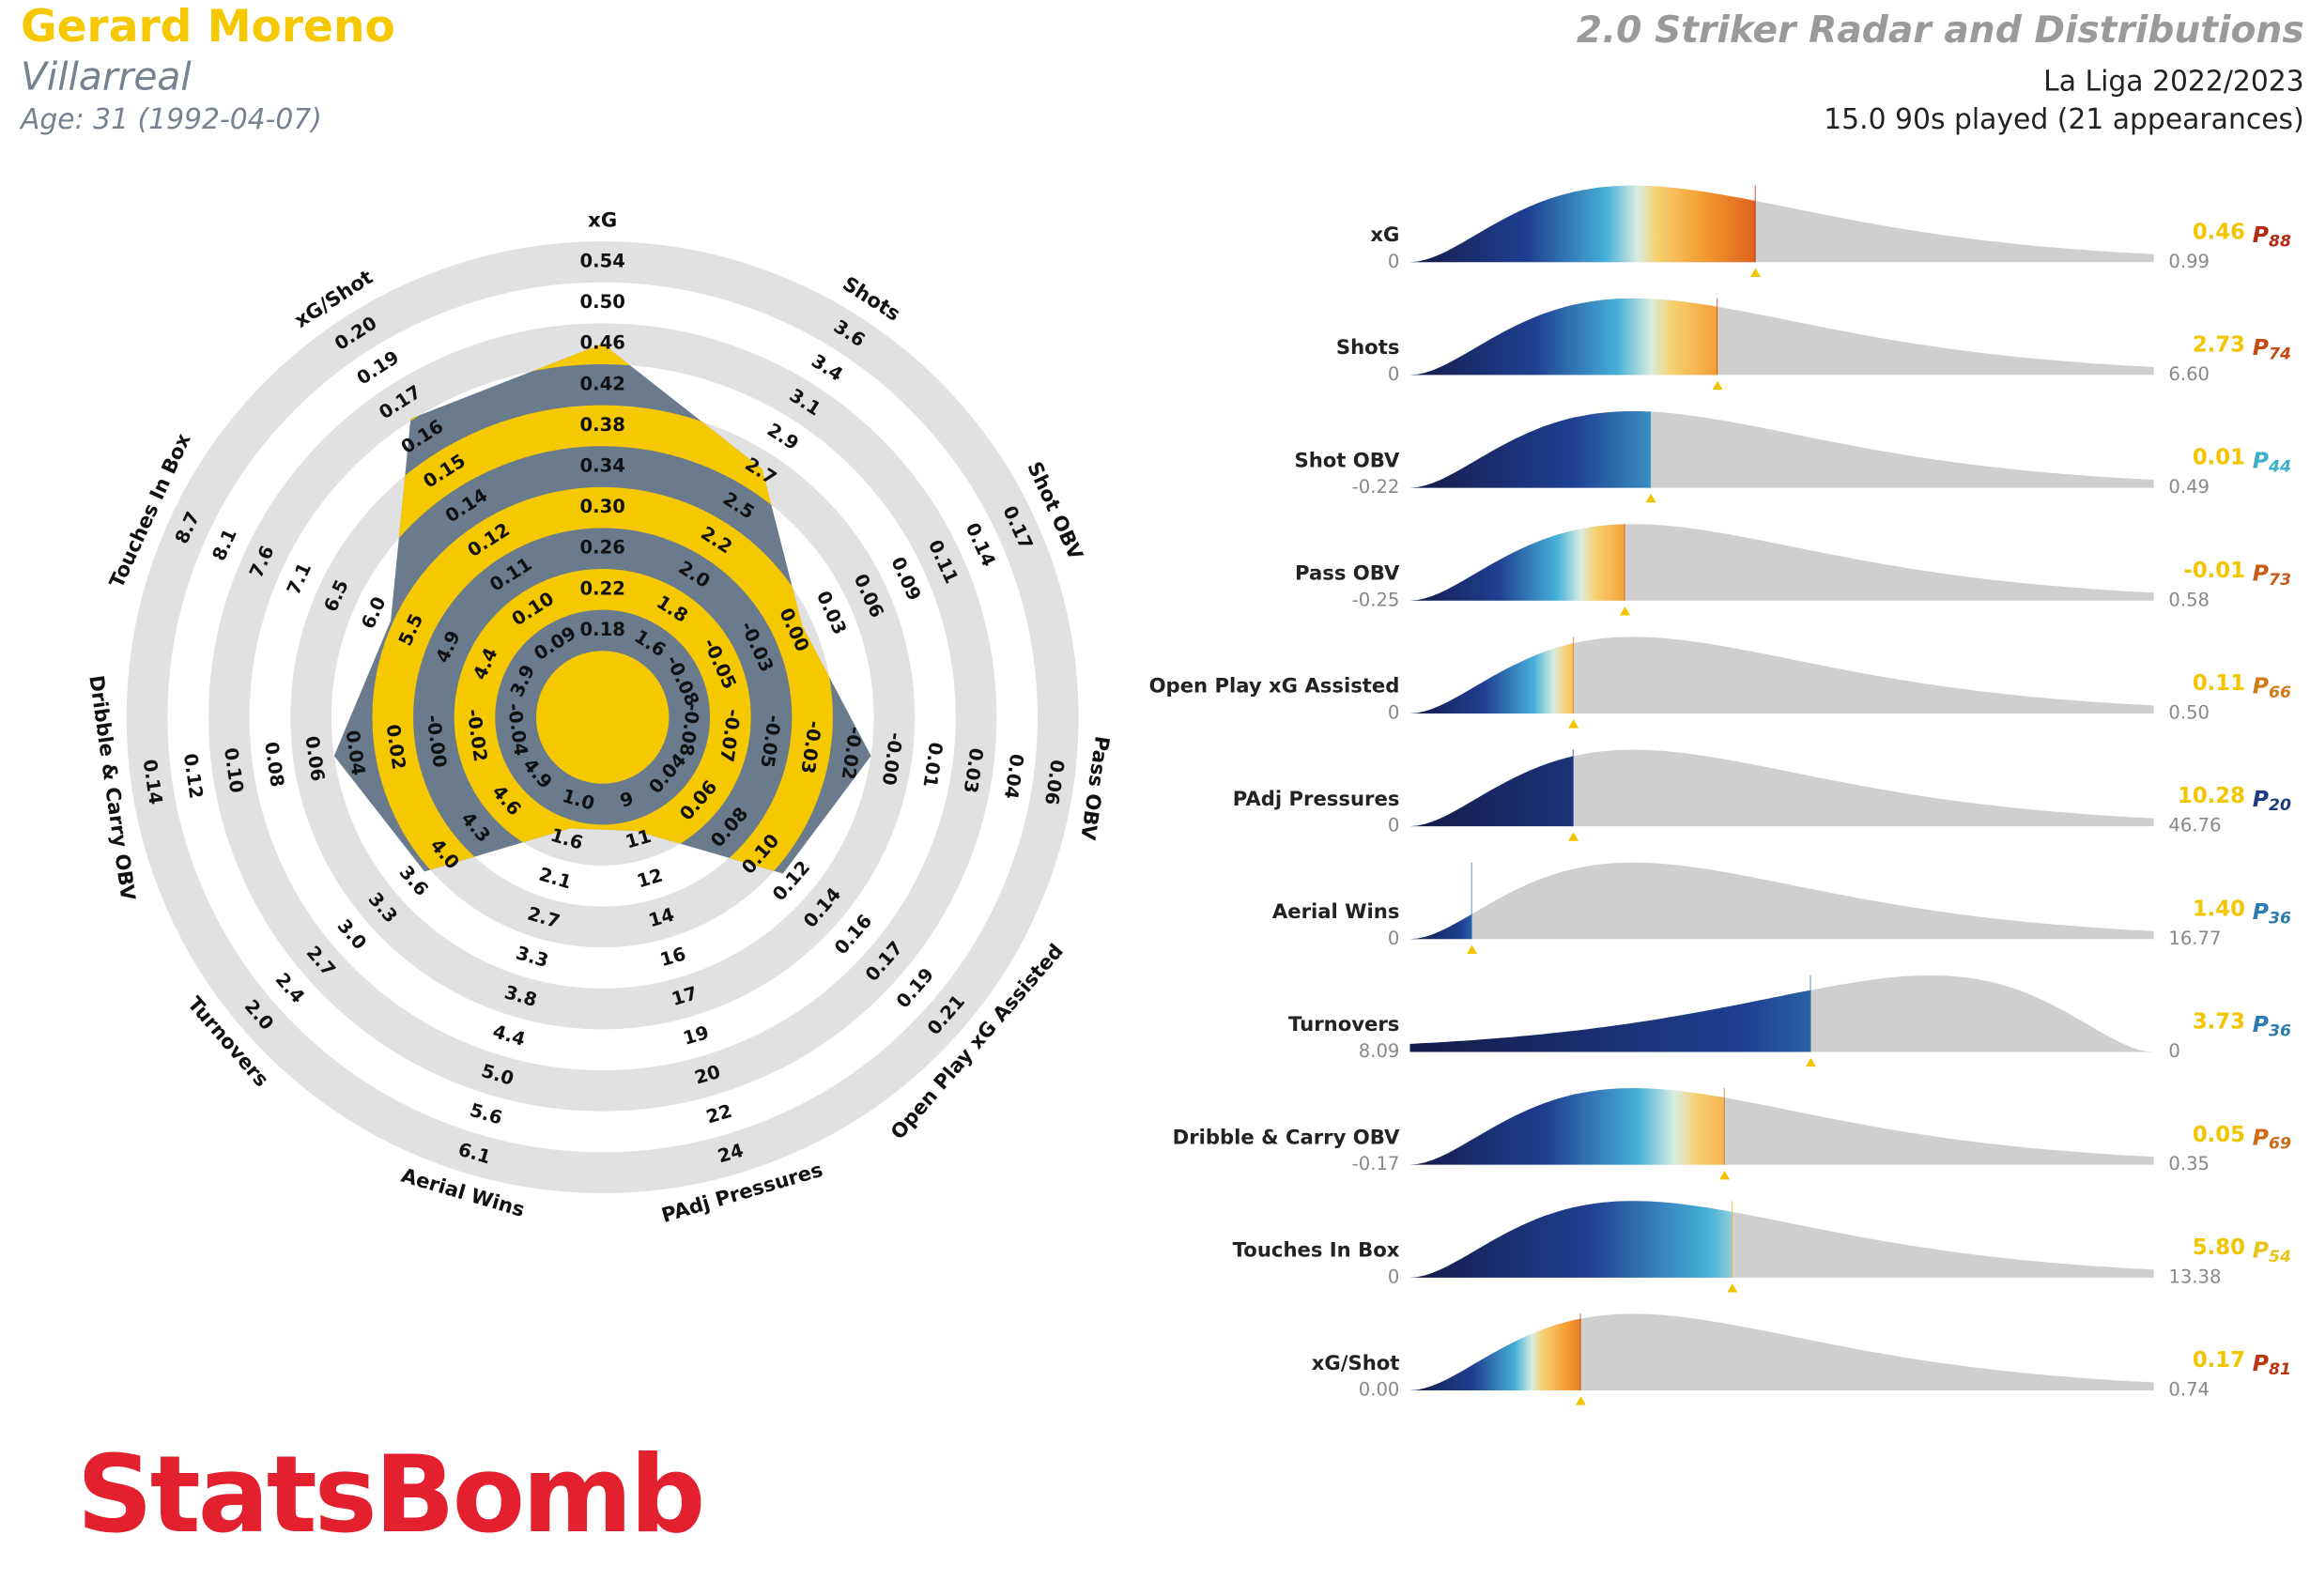 The height and width of the screenshot is (1596, 2310). Describe the element at coordinates (290, 988) in the screenshot. I see `ring-label: 2.4` at that location.